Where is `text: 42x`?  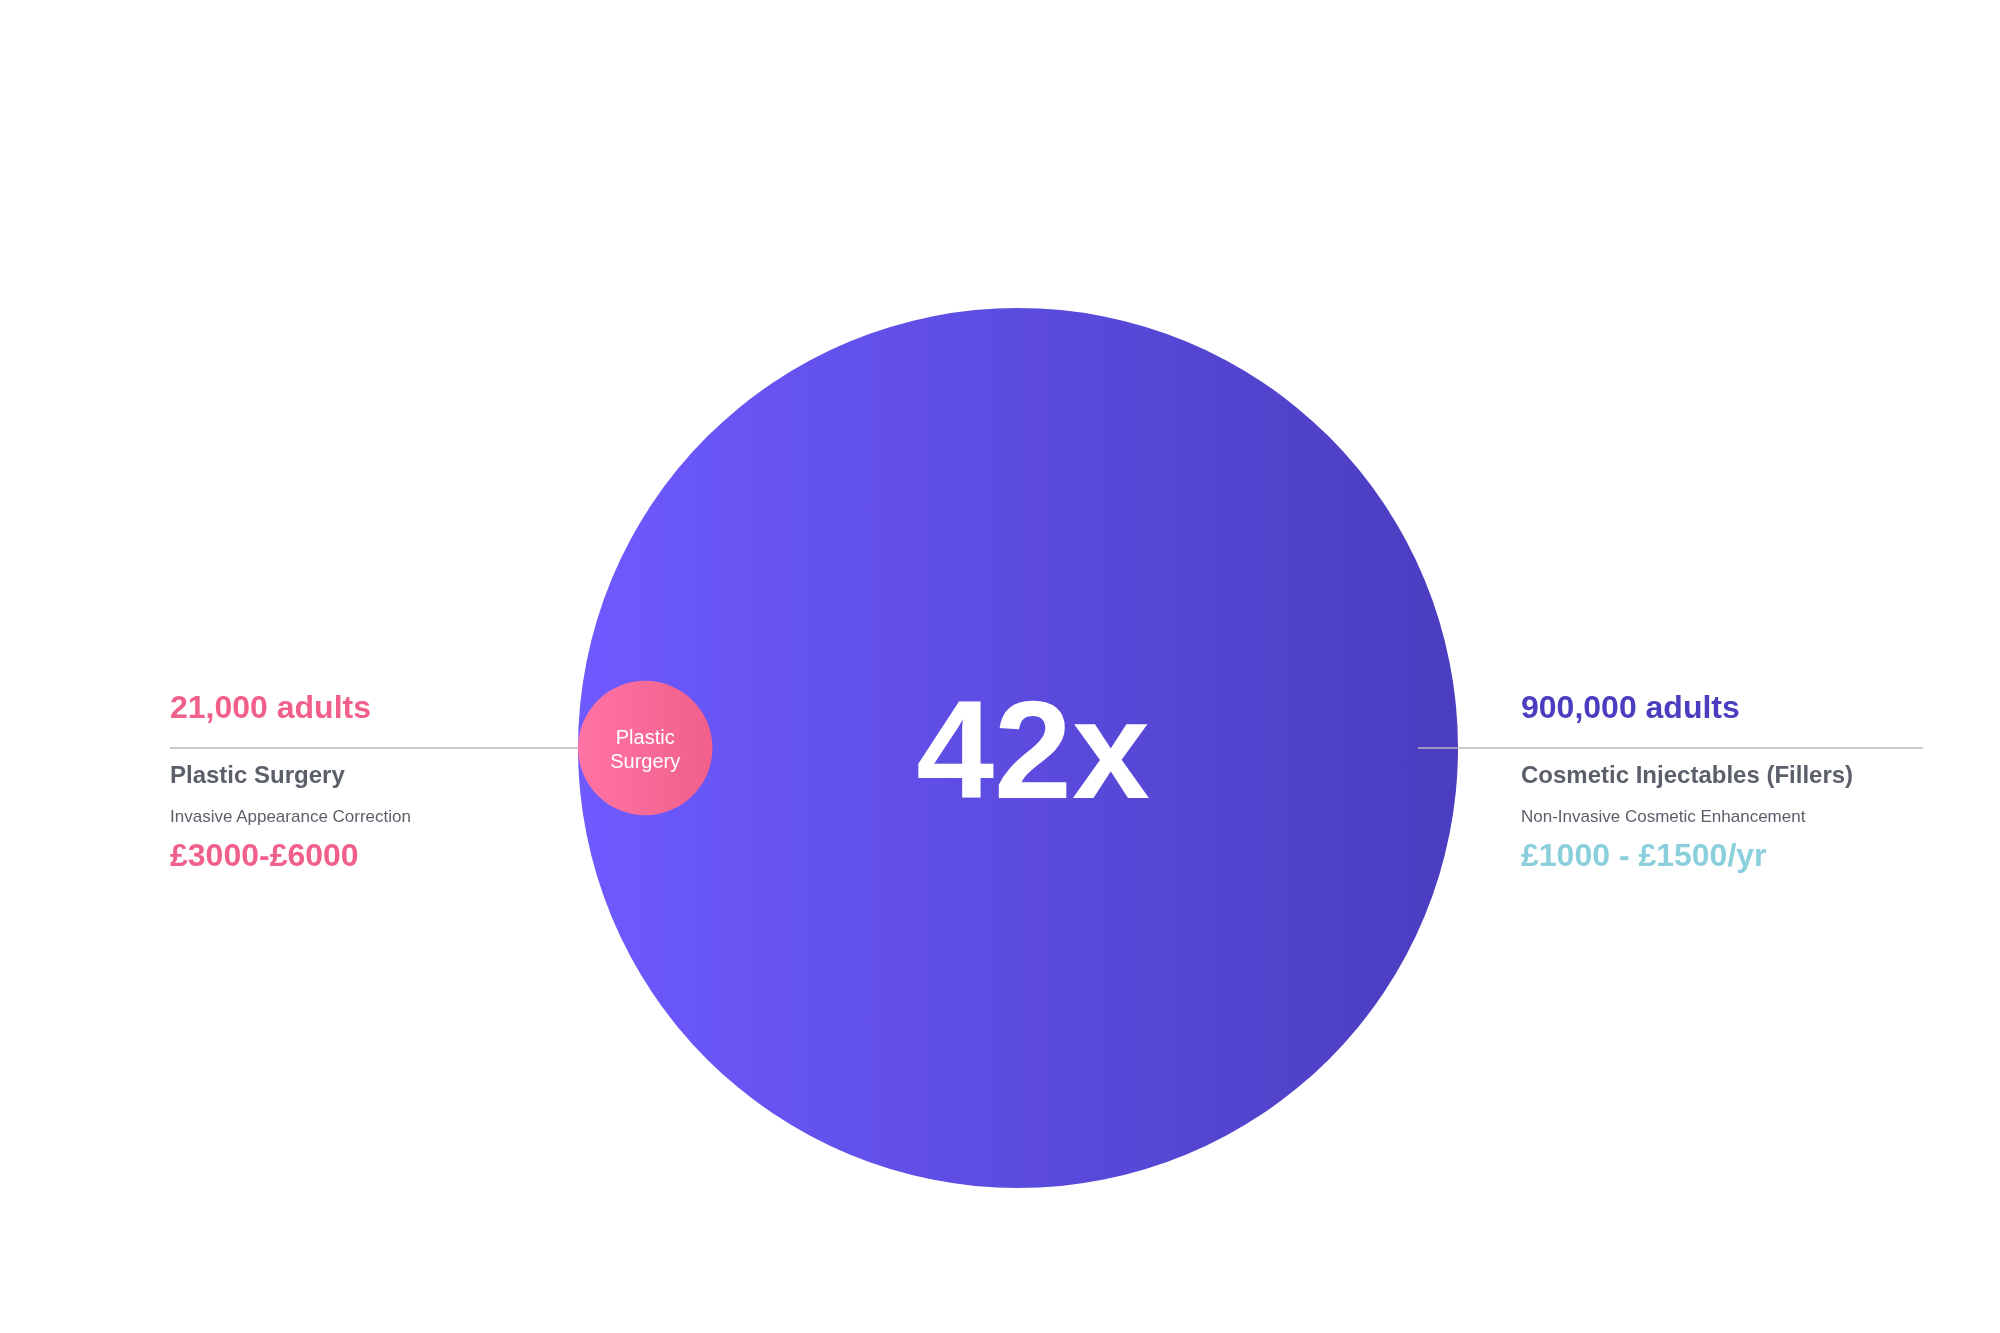 text: 42x is located at coordinates (1033, 749).